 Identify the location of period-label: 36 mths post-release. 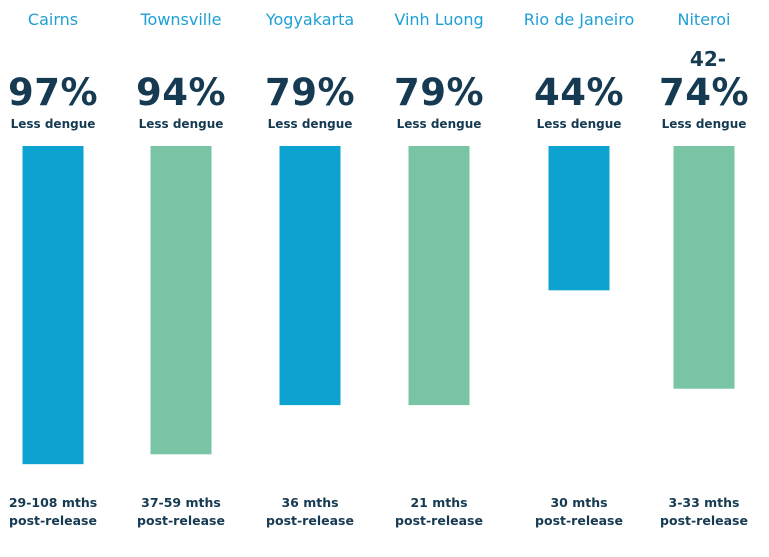
(310, 512).